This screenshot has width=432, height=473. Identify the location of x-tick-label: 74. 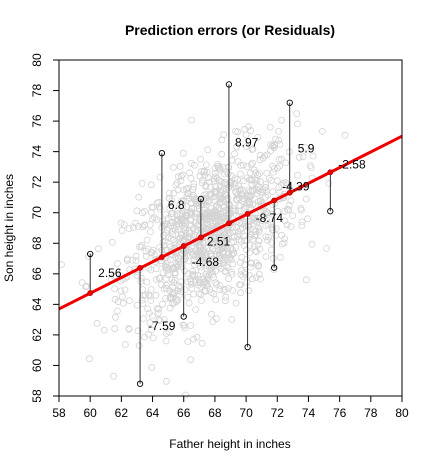
(309, 413).